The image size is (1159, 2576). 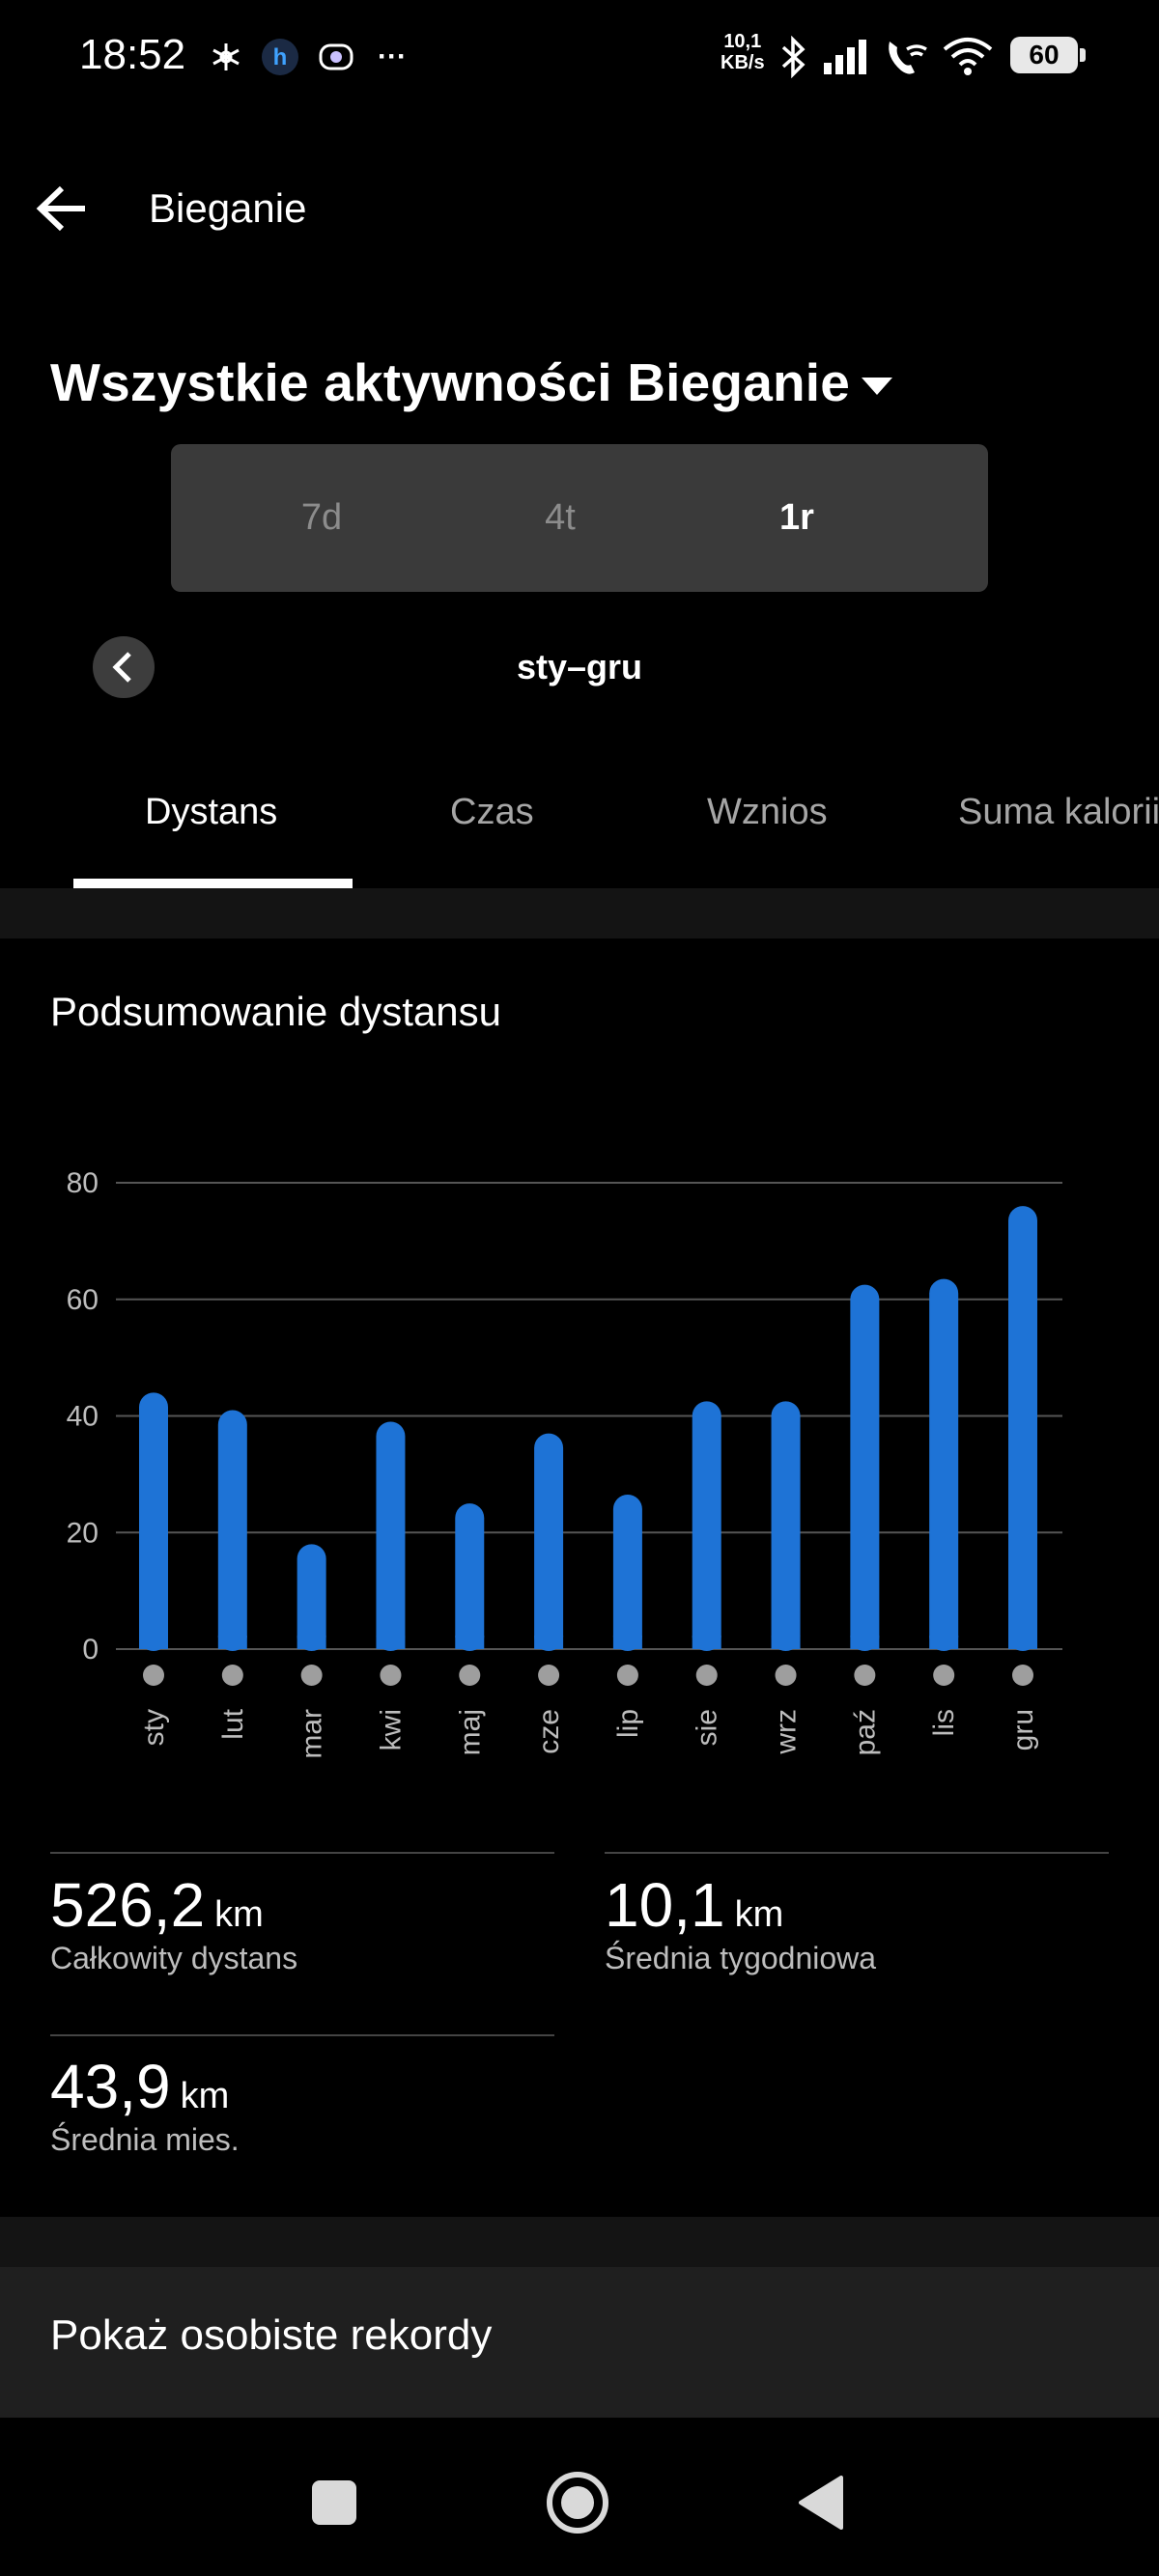 I want to click on x-tick-label: lip, so click(x=628, y=1724).